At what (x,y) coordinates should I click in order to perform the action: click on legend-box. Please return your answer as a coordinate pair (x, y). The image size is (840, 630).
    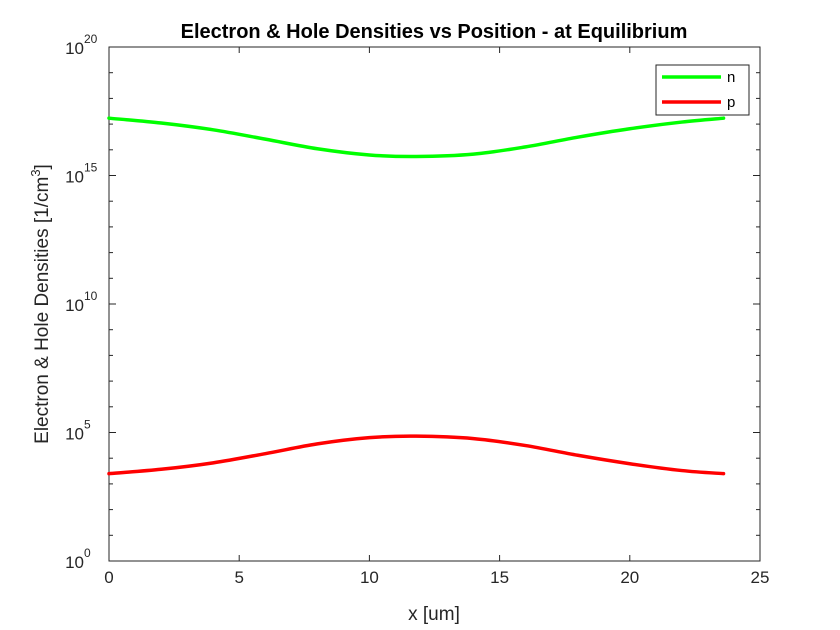
    Looking at the image, I should click on (702, 90).